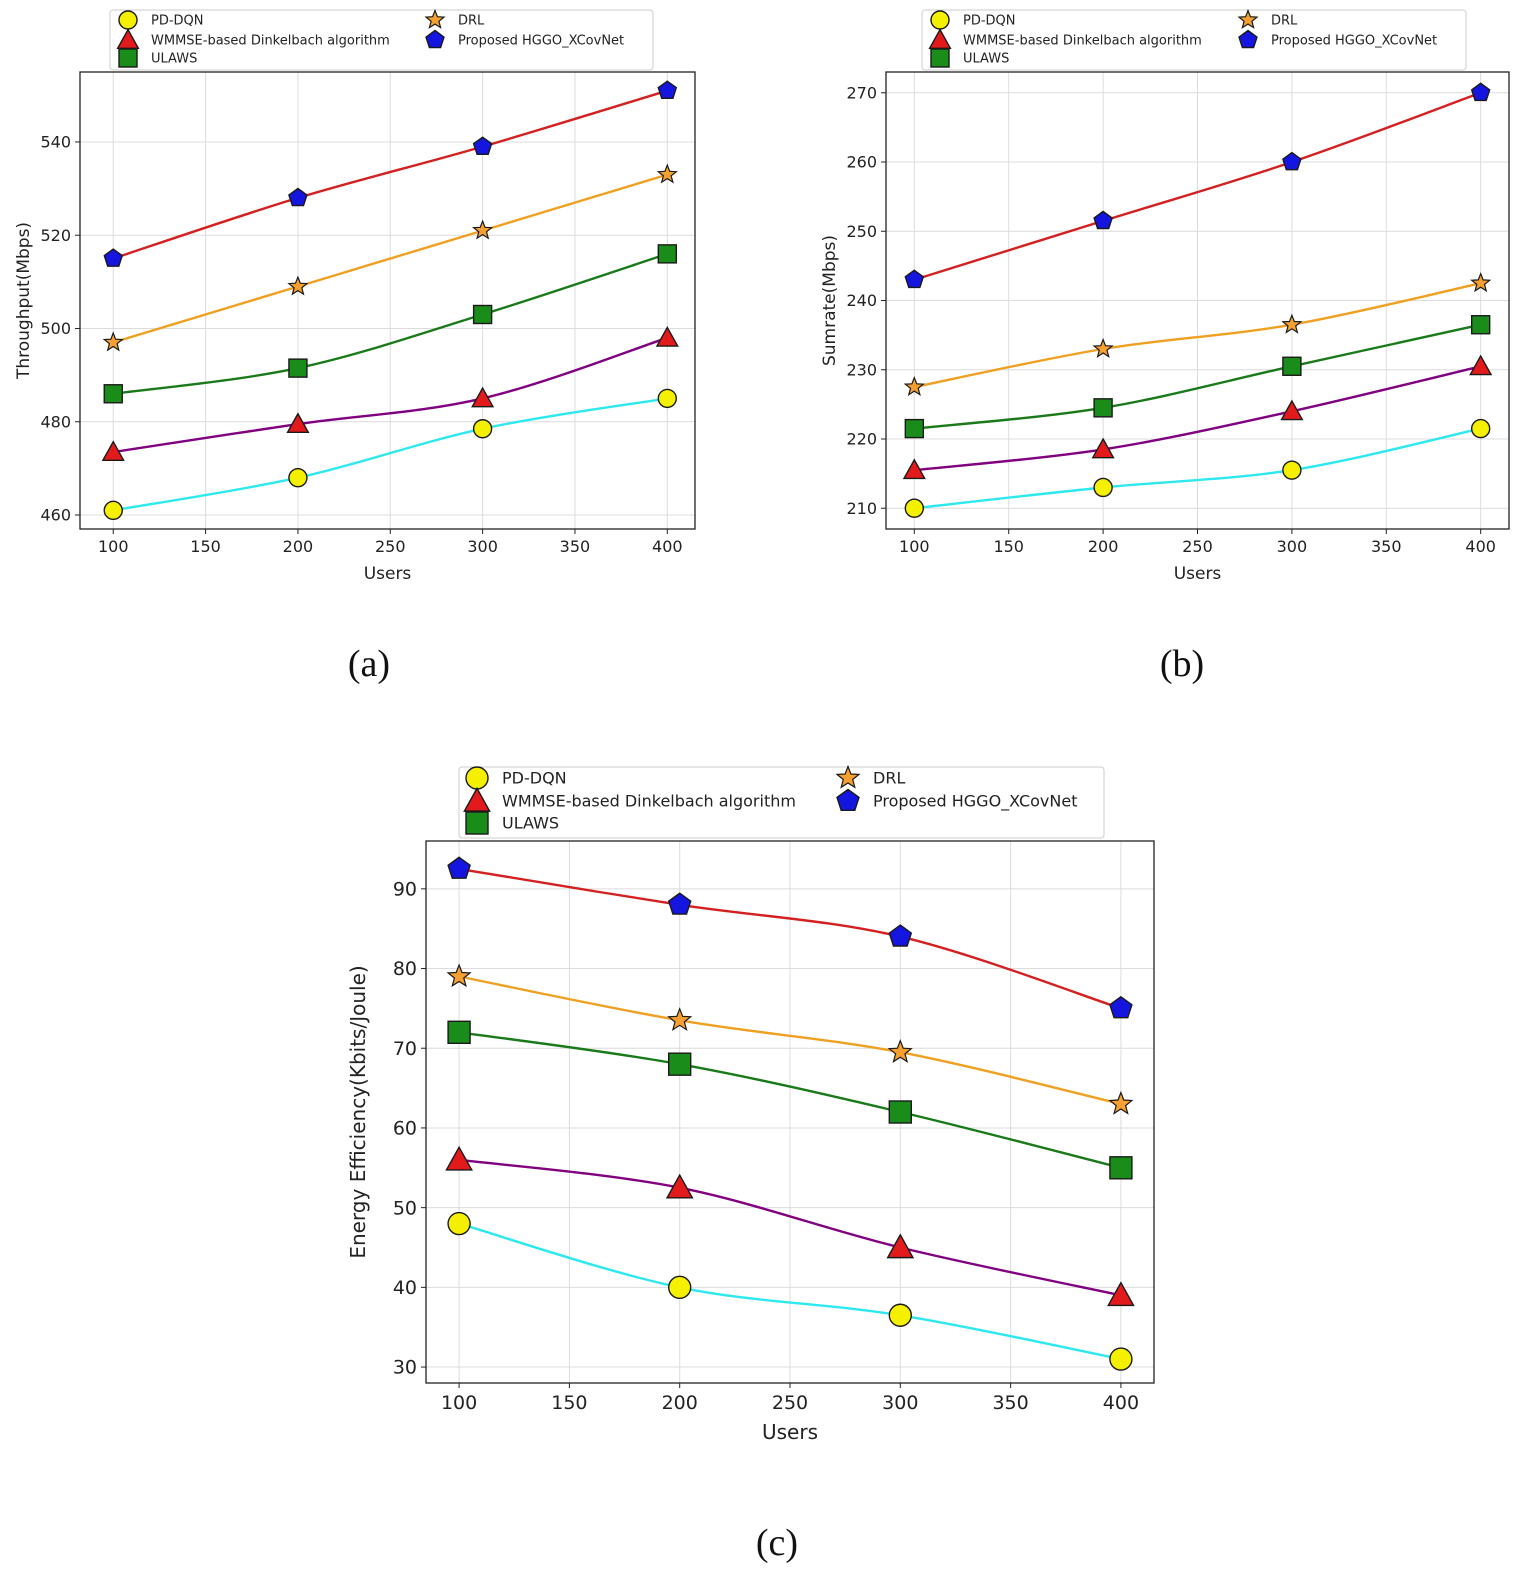 The width and height of the screenshot is (1536, 1587). What do you see at coordinates (405, 1288) in the screenshot?
I see `y-tick-label: 40` at bounding box center [405, 1288].